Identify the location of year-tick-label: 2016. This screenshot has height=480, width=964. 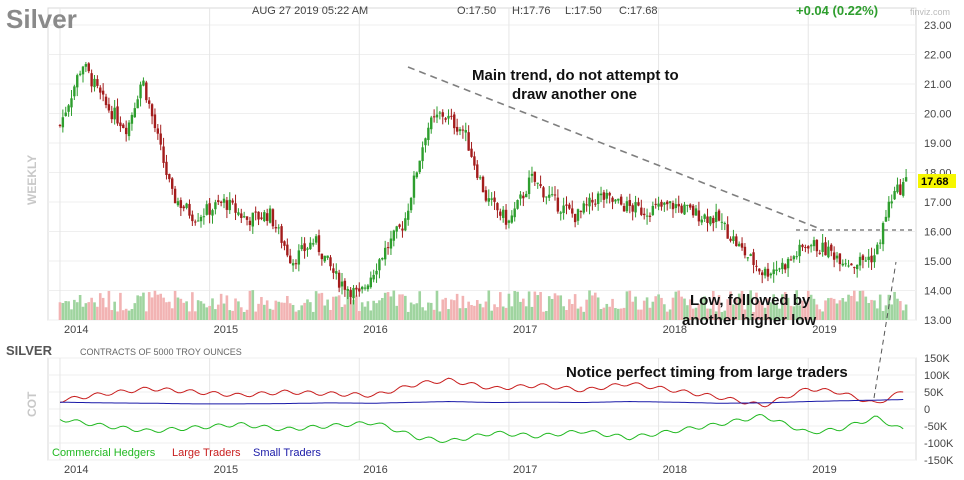
(375, 470).